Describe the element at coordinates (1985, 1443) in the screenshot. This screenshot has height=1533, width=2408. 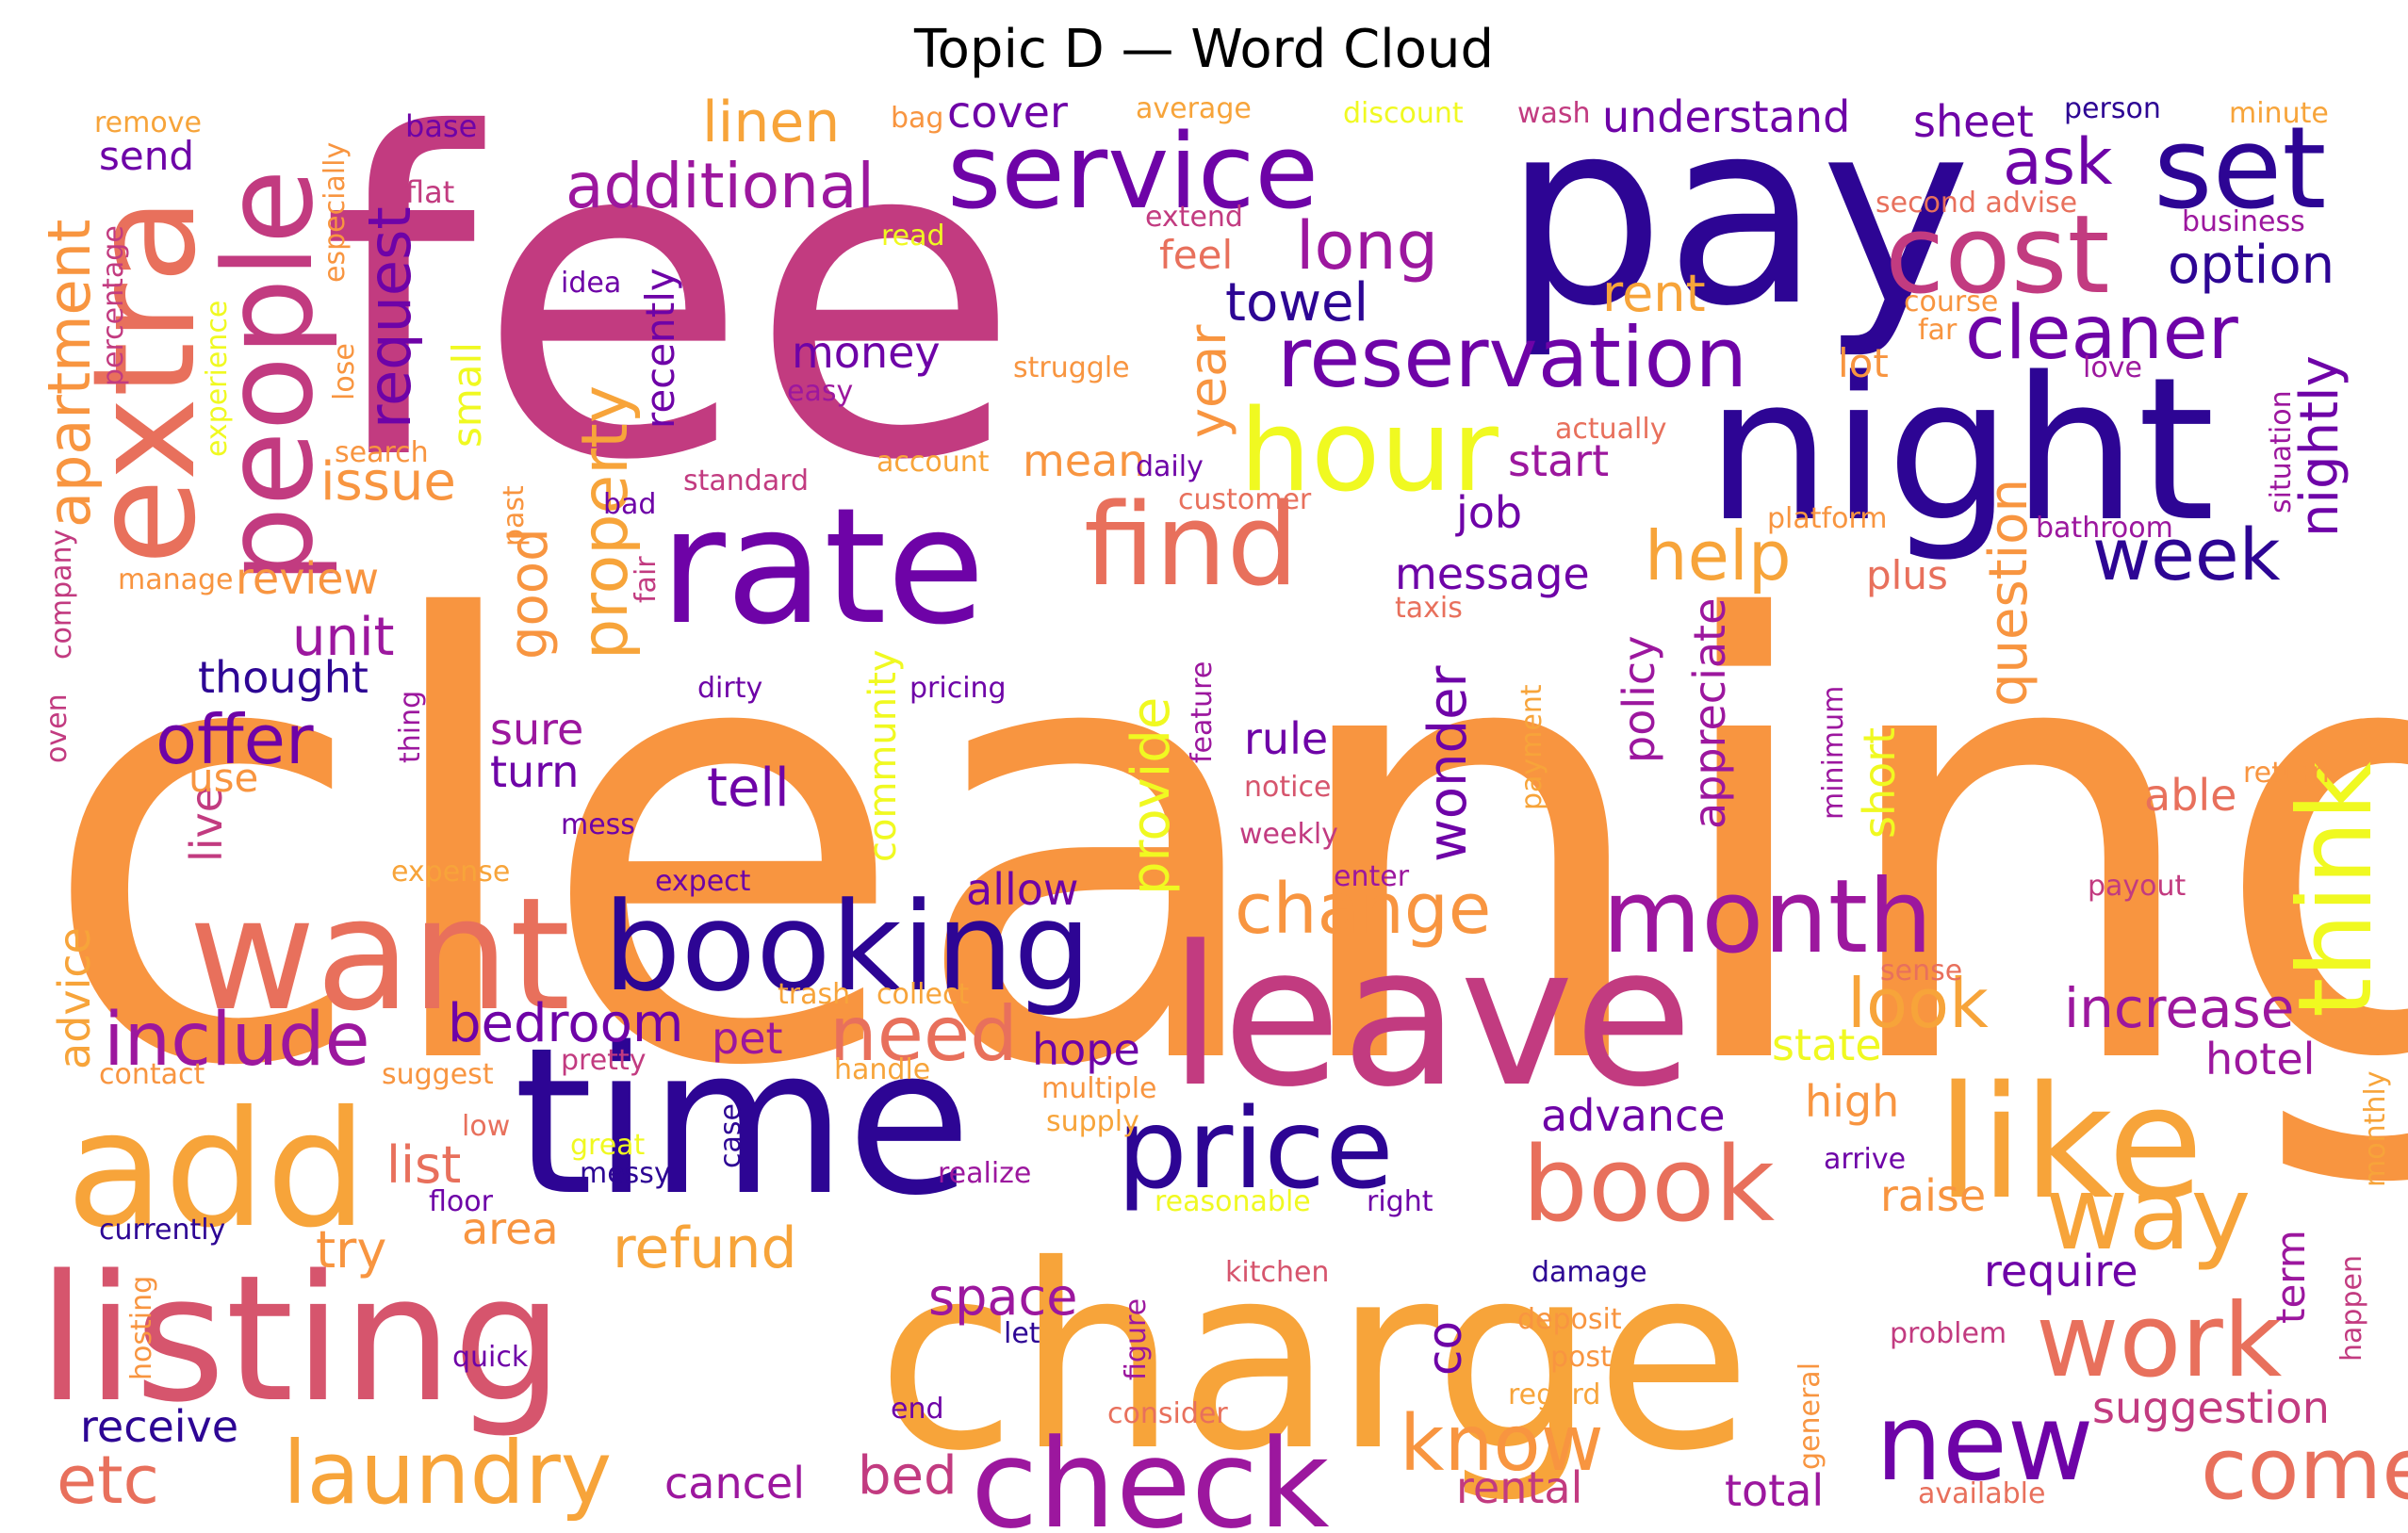
I see `word-new: new` at that location.